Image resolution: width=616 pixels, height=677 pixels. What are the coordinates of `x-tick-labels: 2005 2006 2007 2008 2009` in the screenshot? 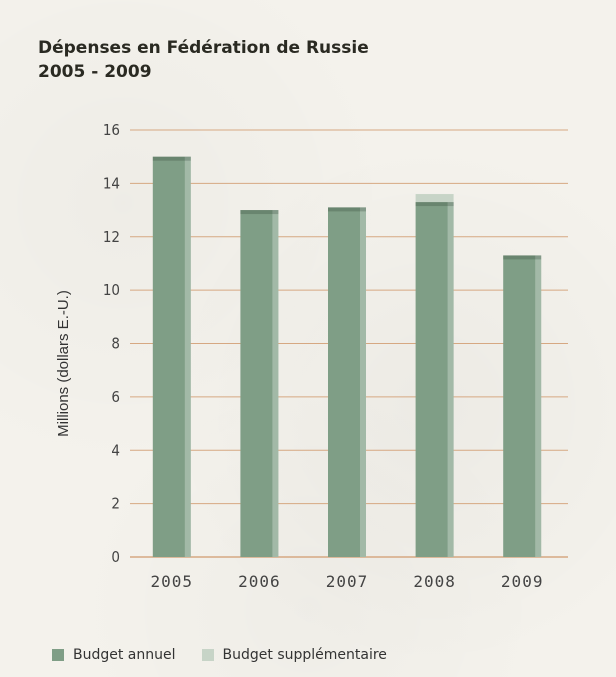 It's located at (347, 581).